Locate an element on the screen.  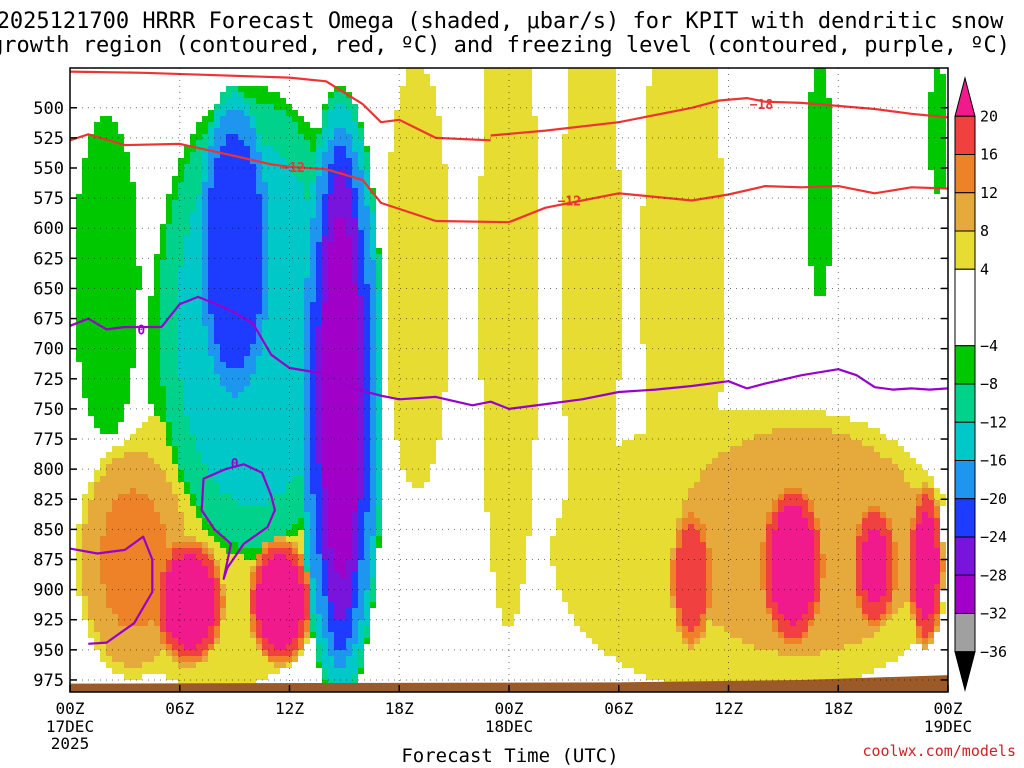
freezing-level-contour-loop is located at coordinates (238, 521).